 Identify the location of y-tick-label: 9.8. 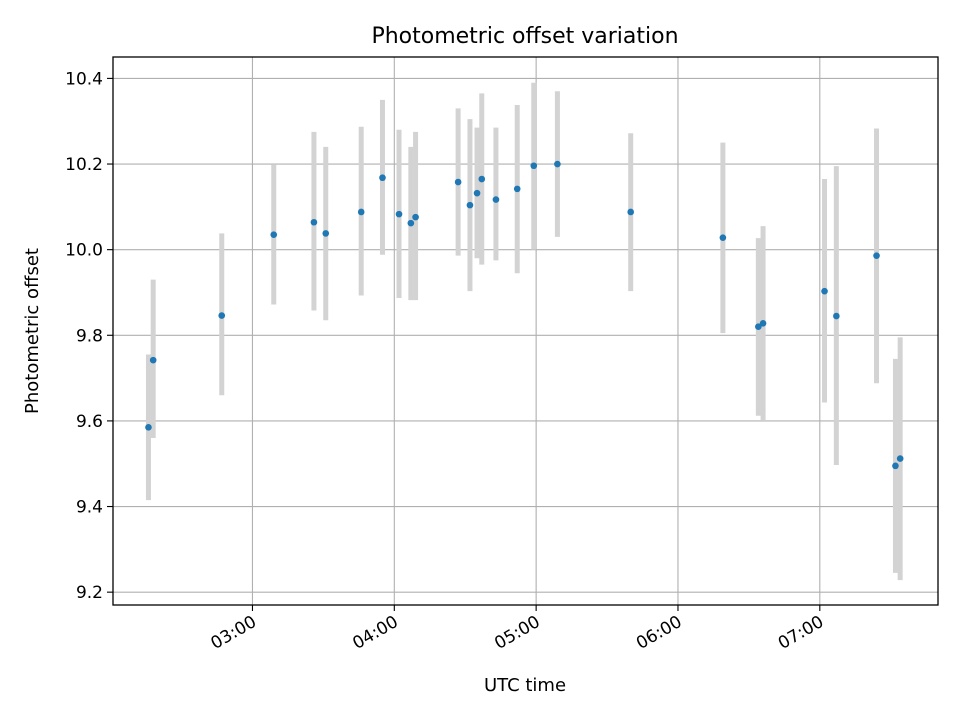
(89, 336).